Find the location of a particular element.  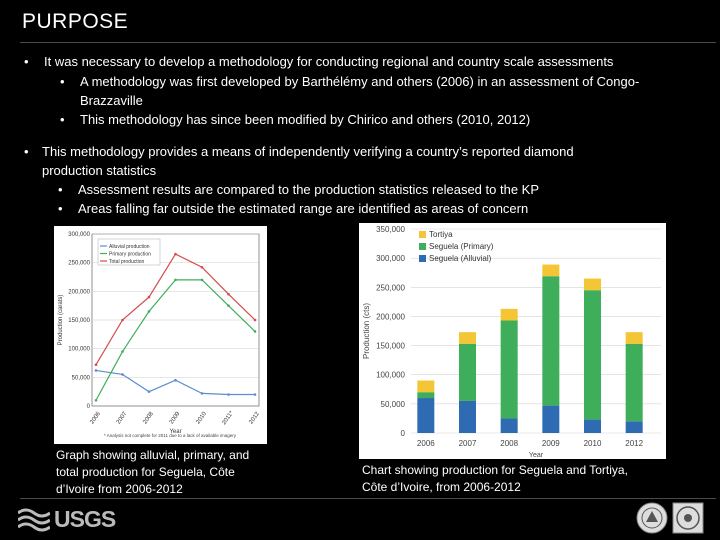

legend-label: Alluvial production is located at coordinates (129, 247).